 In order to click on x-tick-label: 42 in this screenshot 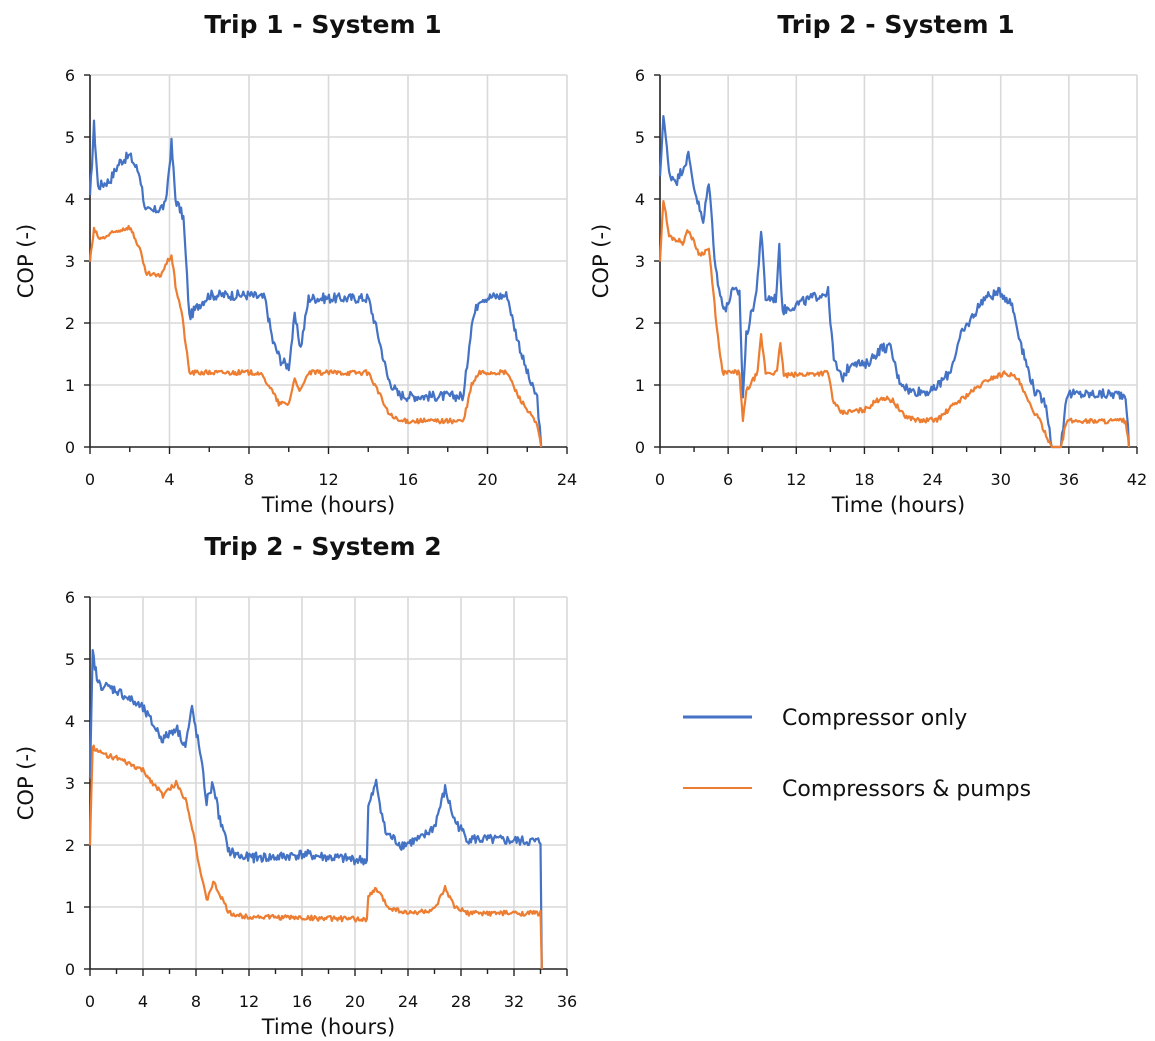, I will do `click(1137, 479)`.